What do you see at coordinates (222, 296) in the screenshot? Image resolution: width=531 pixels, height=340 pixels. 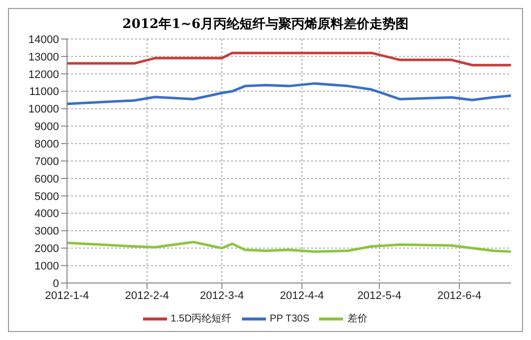 I see `x-tick-label: 2012-3-4` at bounding box center [222, 296].